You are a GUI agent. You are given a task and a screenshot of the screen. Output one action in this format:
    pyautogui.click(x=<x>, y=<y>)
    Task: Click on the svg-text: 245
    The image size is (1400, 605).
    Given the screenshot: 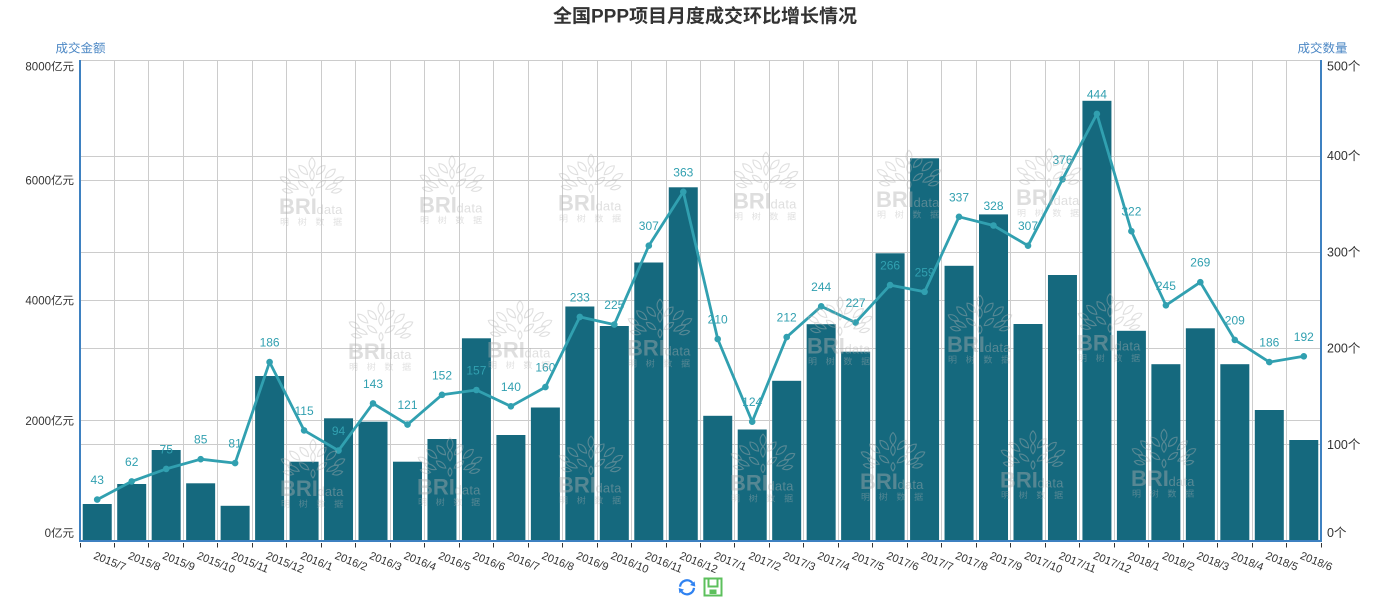 What is the action you would take?
    pyautogui.click(x=1166, y=286)
    